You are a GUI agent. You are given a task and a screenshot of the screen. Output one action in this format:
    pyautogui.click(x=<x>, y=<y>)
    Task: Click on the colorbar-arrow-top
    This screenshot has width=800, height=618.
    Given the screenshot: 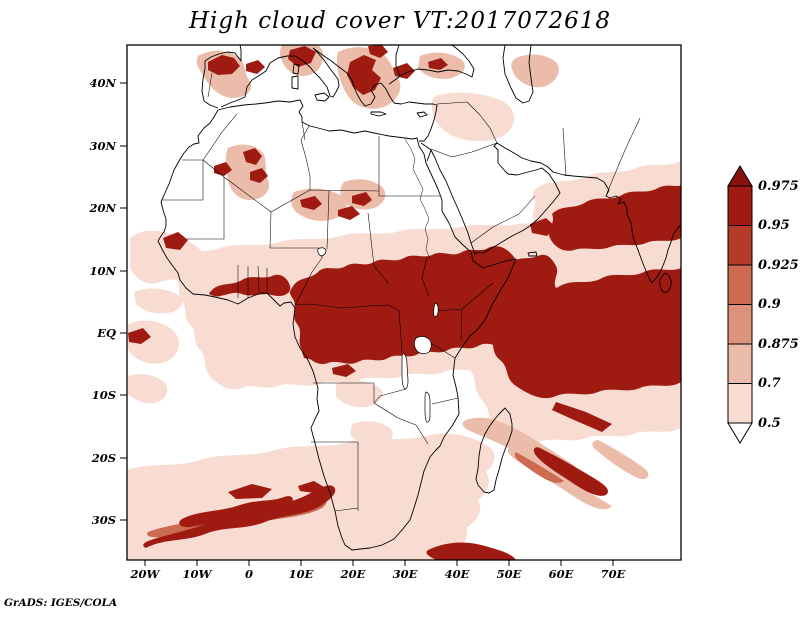 What is the action you would take?
    pyautogui.click(x=740, y=176)
    